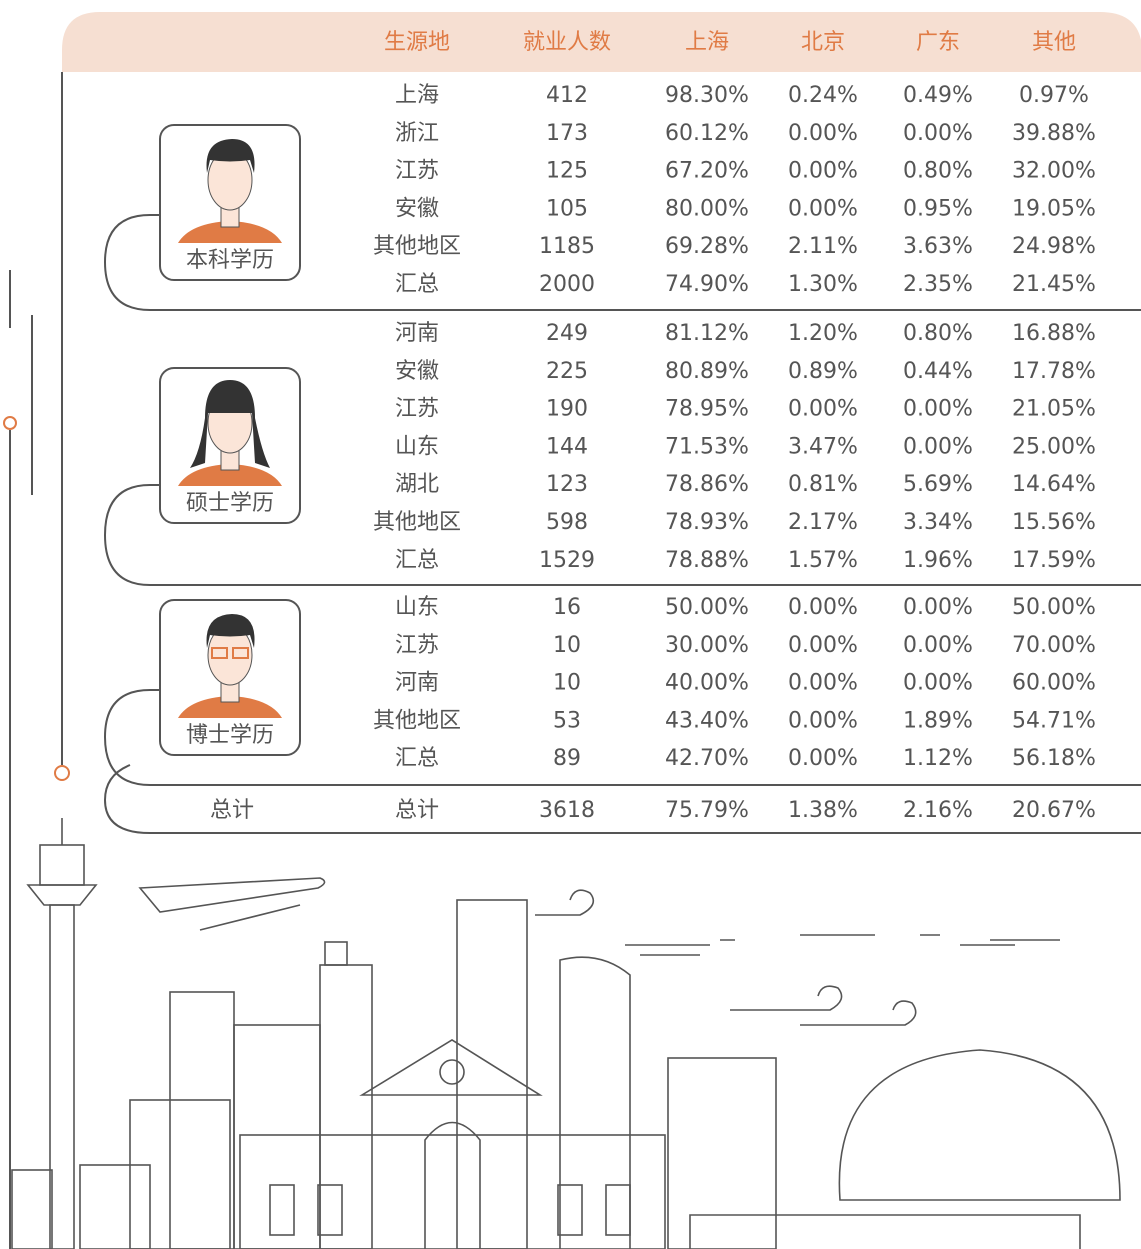  Describe the element at coordinates (567, 171) in the screenshot. I see `cell: 125` at that location.